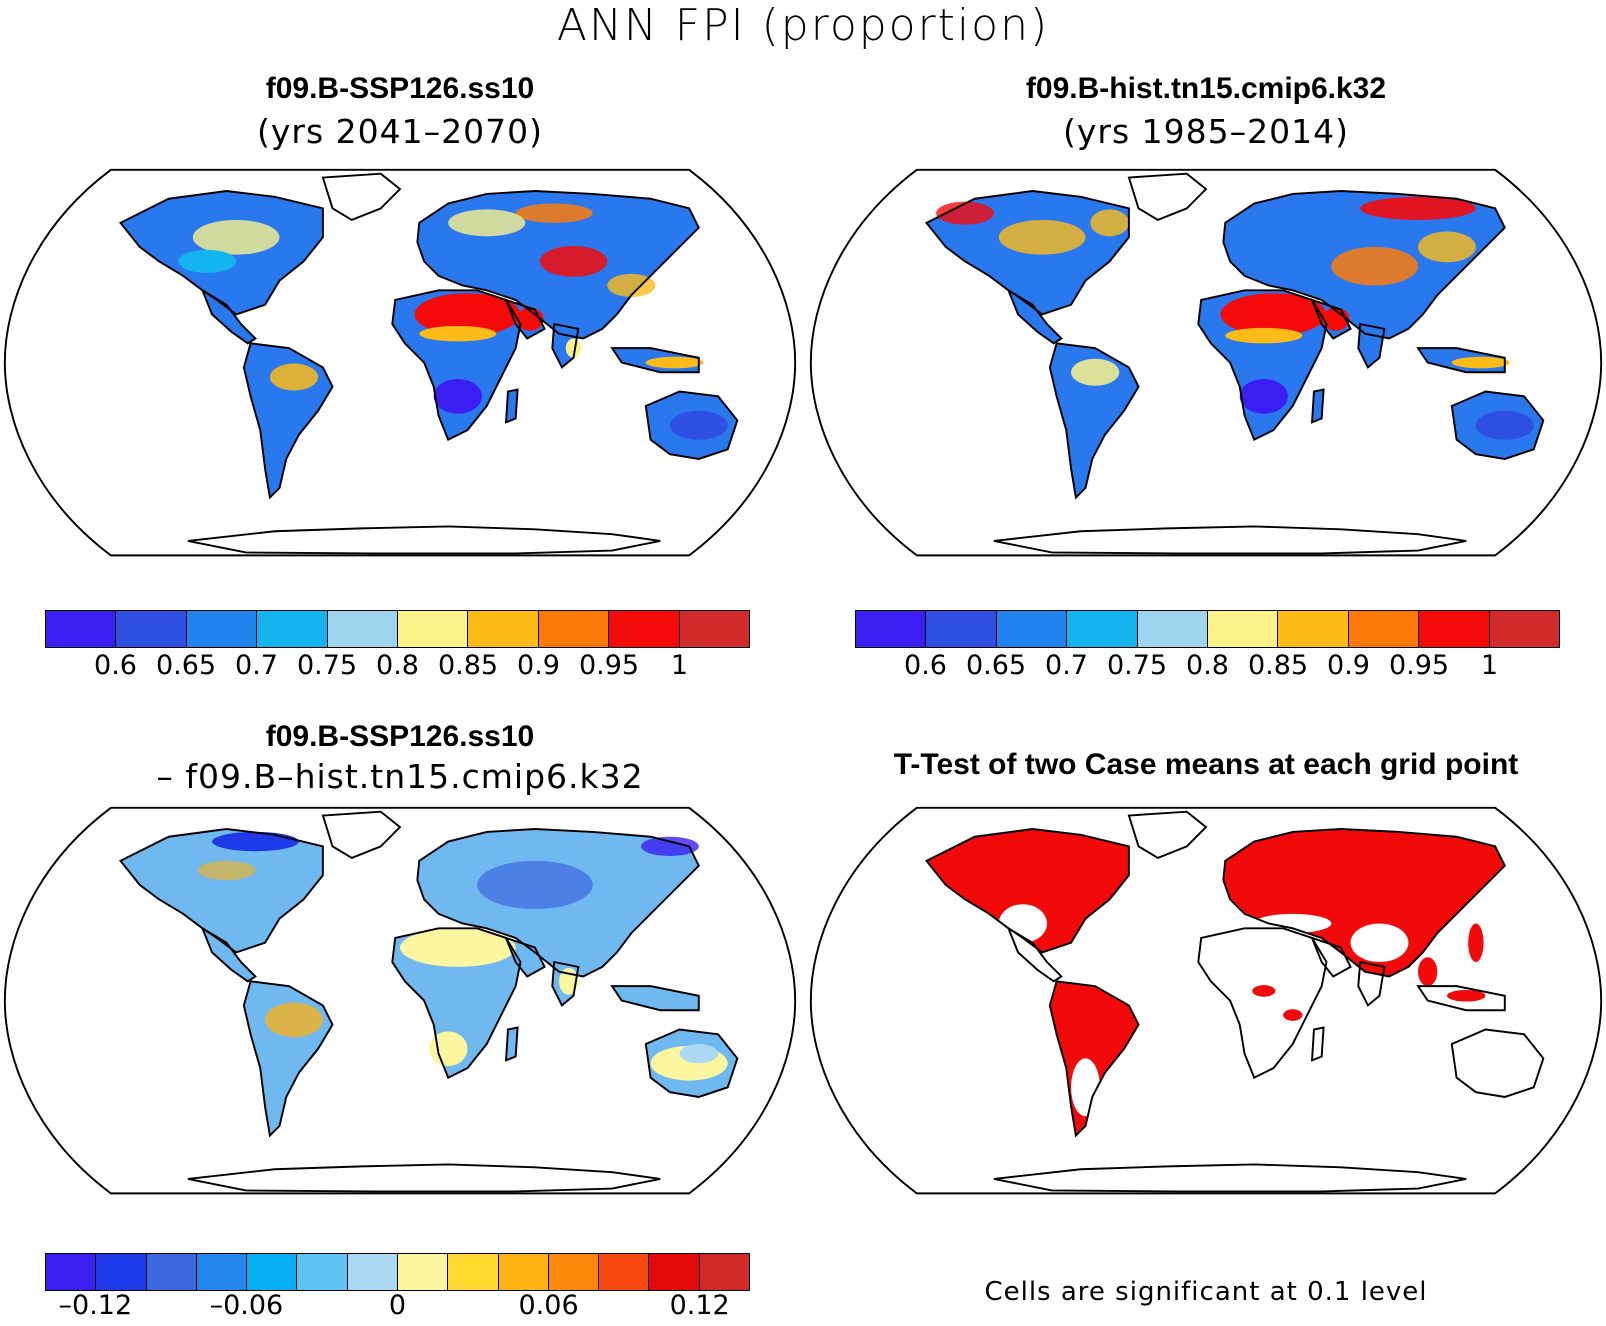 The width and height of the screenshot is (1606, 1326). I want to click on map-ttest-frame, so click(1206, 1000).